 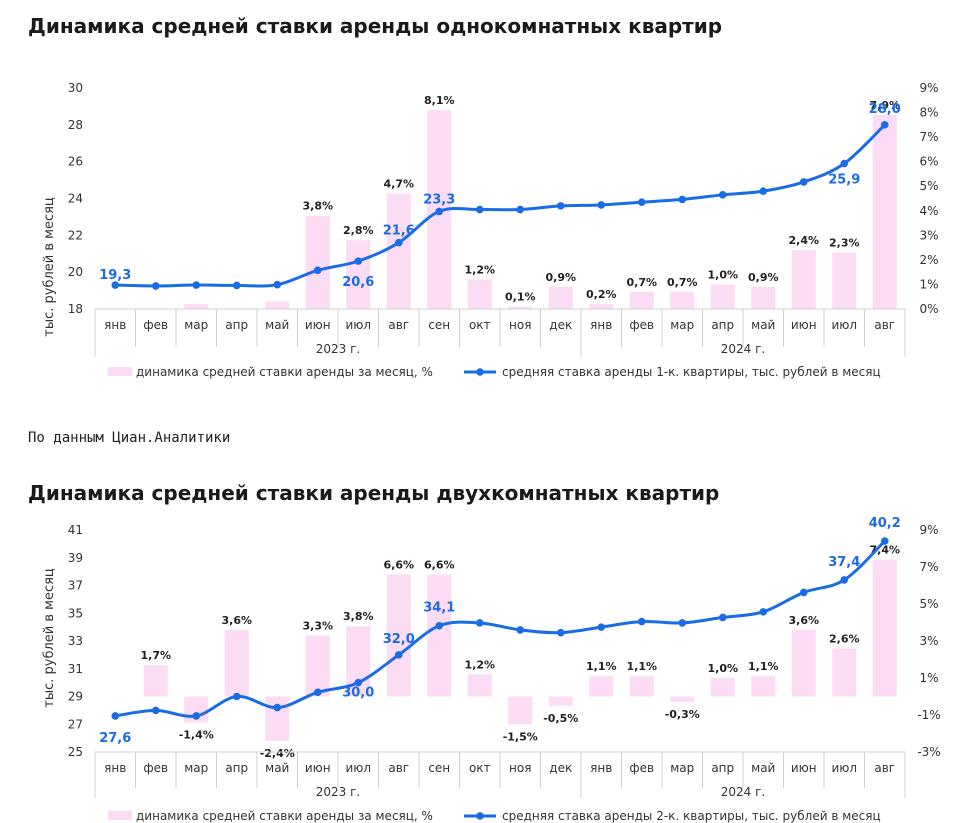 What do you see at coordinates (115, 325) in the screenshot?
I see `chart-1-x-tick: янв` at bounding box center [115, 325].